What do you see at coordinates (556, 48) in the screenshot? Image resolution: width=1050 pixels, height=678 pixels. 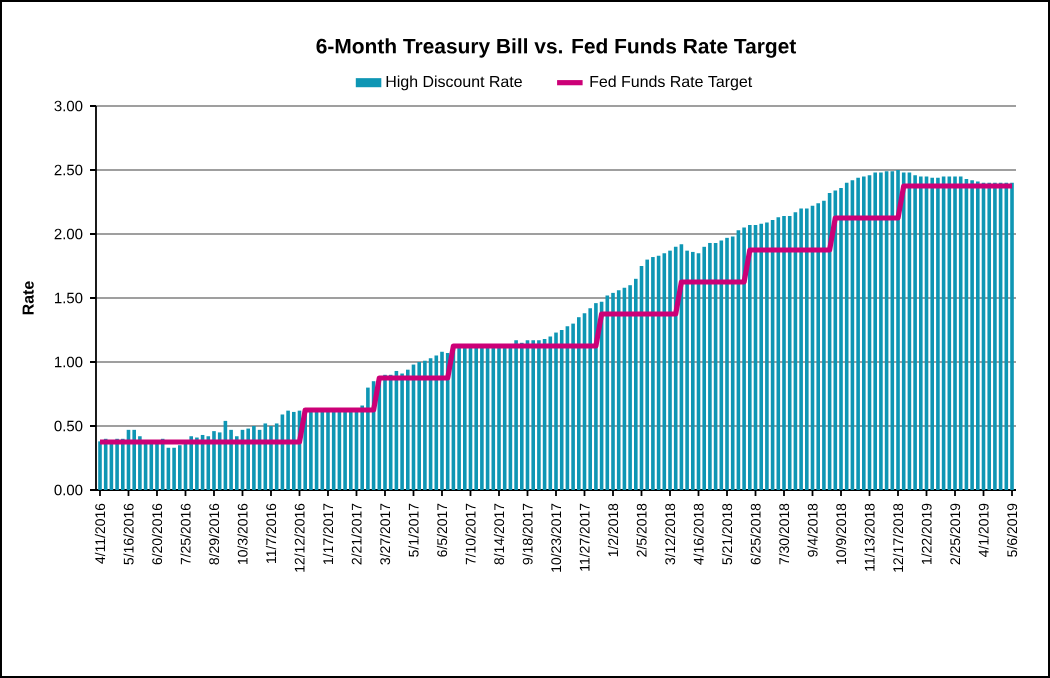 I see `chart-title: 6-Month Treasury Bill vs. Fed Funds Rate Target` at bounding box center [556, 48].